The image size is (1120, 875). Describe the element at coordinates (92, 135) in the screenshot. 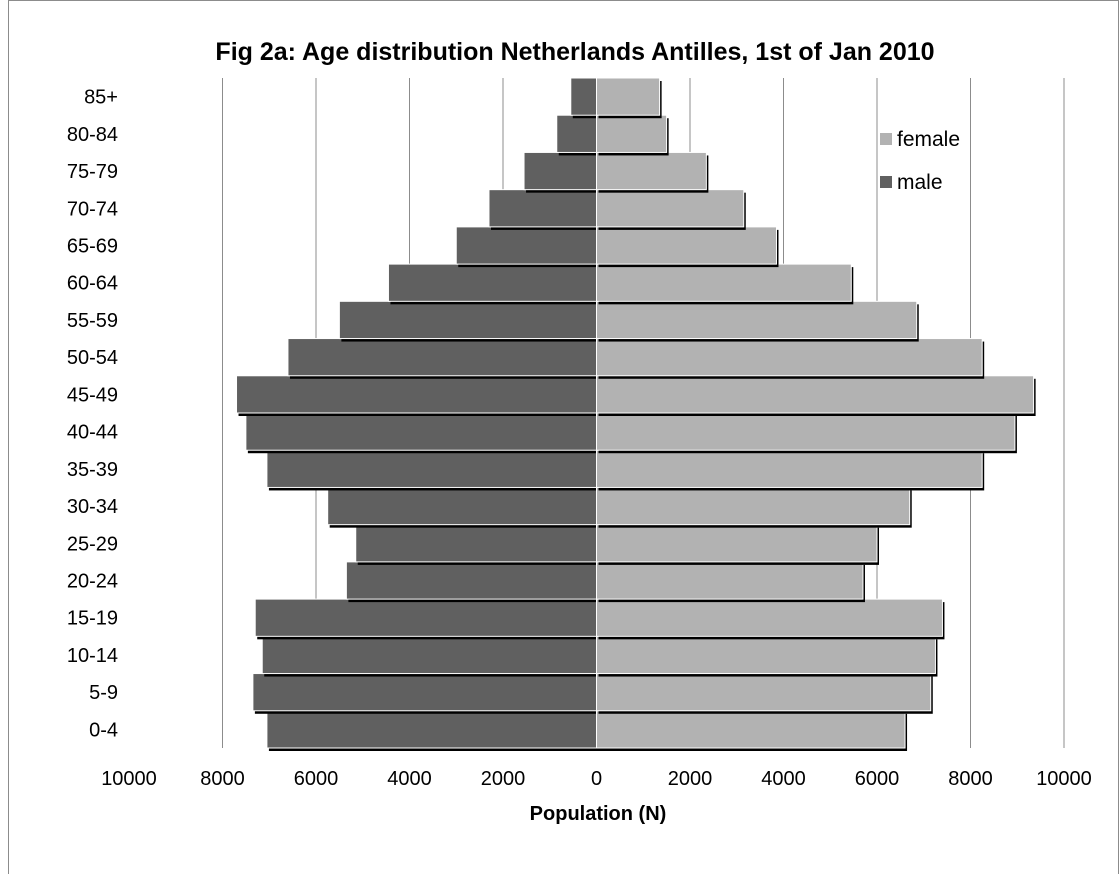

I see `category-label: 80-84` at that location.